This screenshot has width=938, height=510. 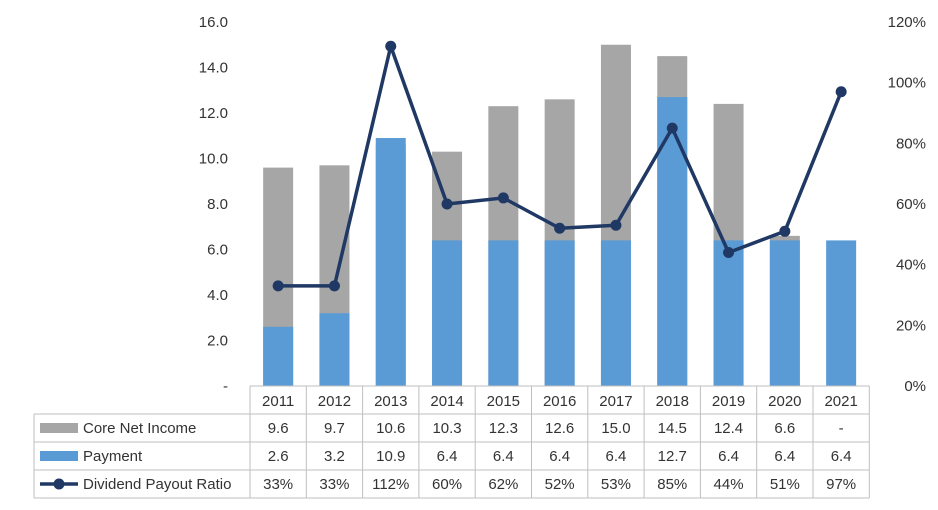 What do you see at coordinates (446, 401) in the screenshot?
I see `table-header-cell: 2014` at bounding box center [446, 401].